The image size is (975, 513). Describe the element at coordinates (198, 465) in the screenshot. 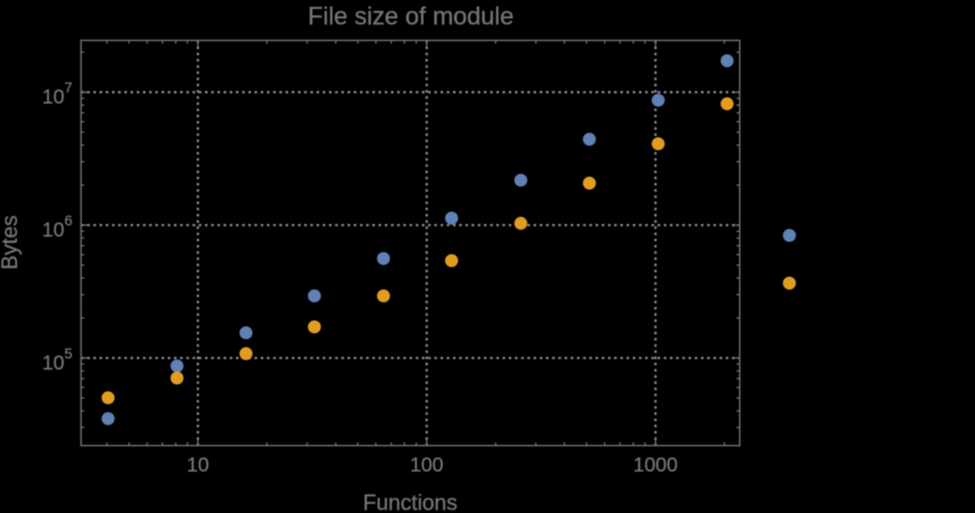

I see `svg-text: 10` at that location.